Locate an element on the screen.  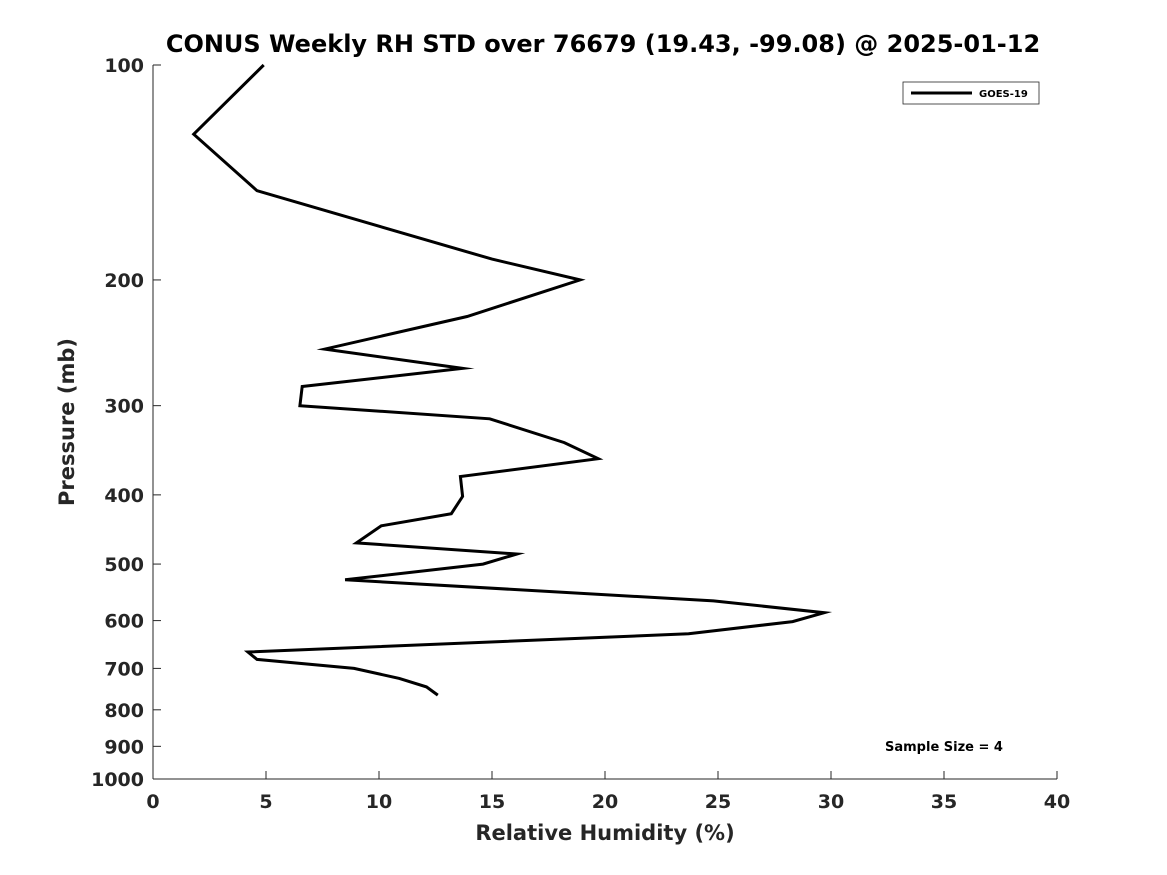
x-tick-label: 40 is located at coordinates (1057, 802).